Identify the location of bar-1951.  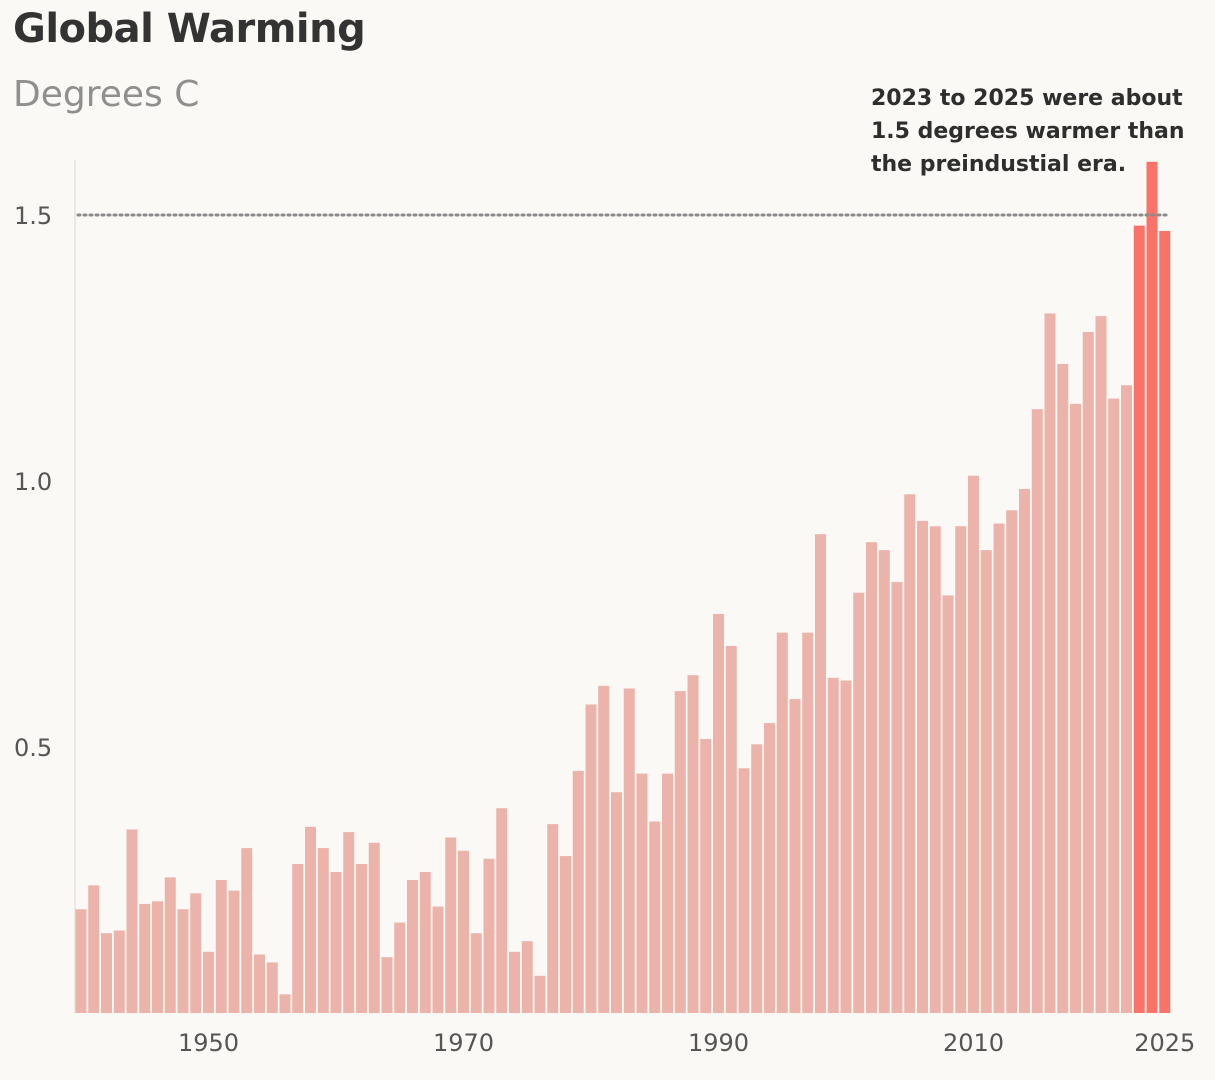
(221, 946).